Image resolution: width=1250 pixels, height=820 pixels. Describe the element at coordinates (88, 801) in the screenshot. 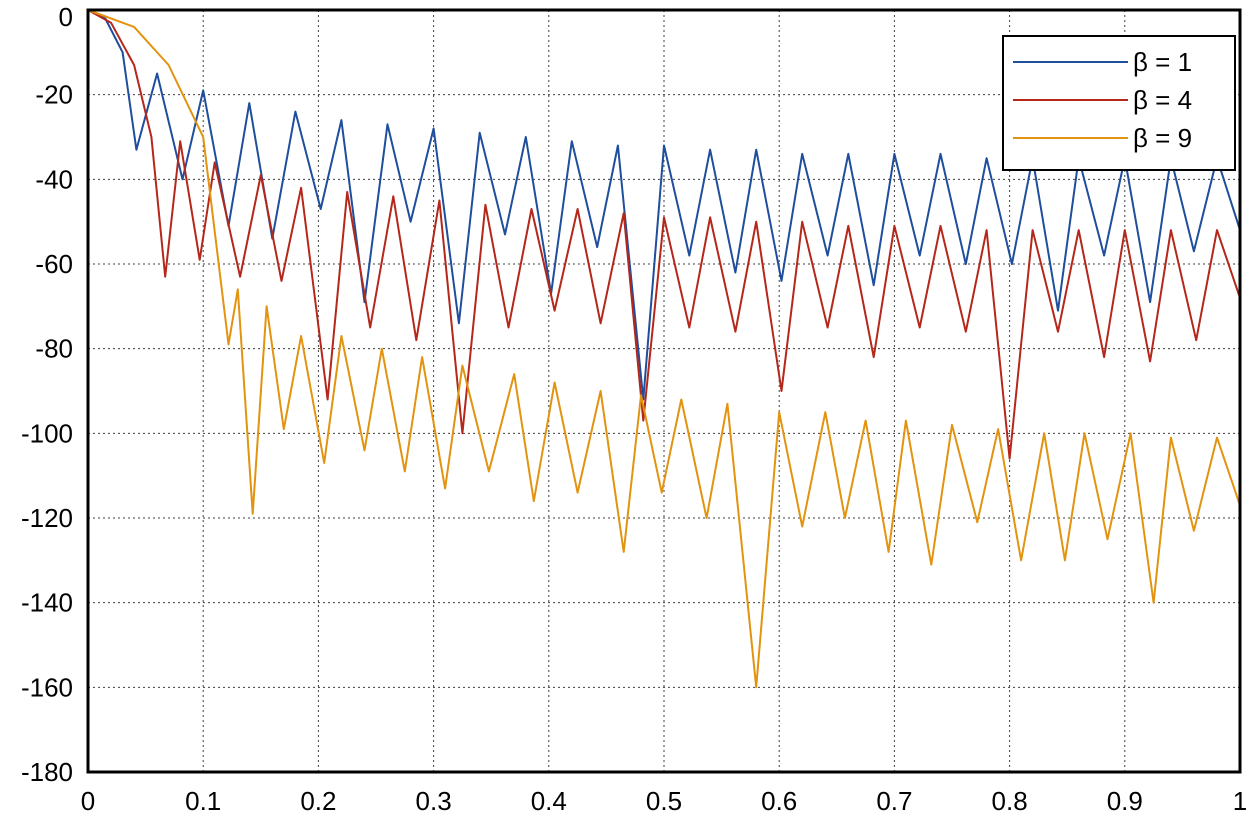

I see `x-tick-label: 0` at that location.